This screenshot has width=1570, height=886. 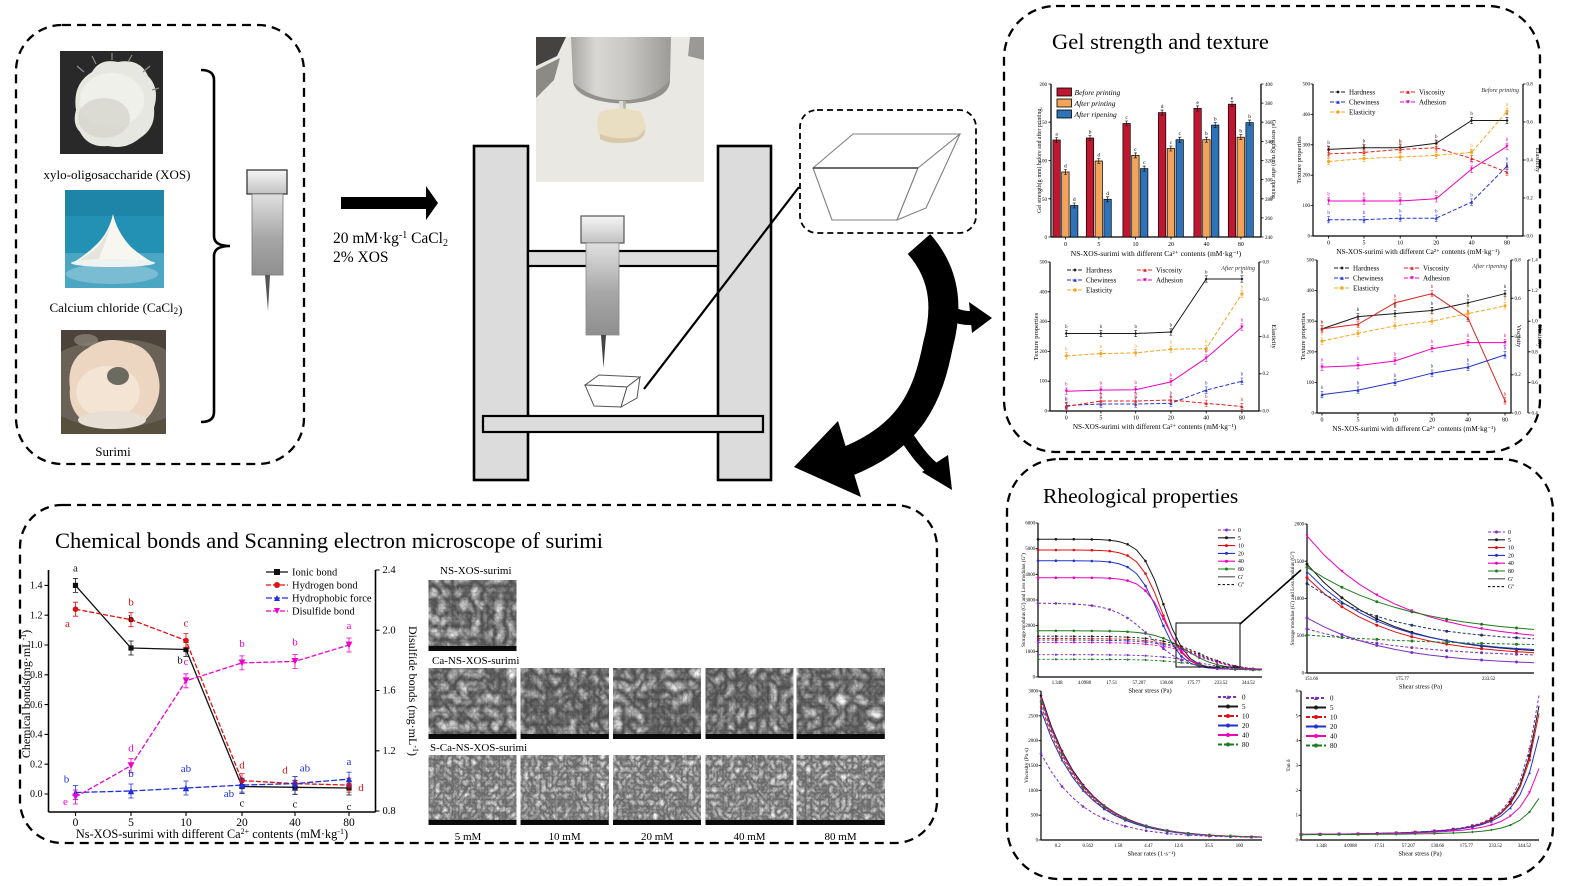 I want to click on svg-text: Disulfide bond, so click(x=323, y=612).